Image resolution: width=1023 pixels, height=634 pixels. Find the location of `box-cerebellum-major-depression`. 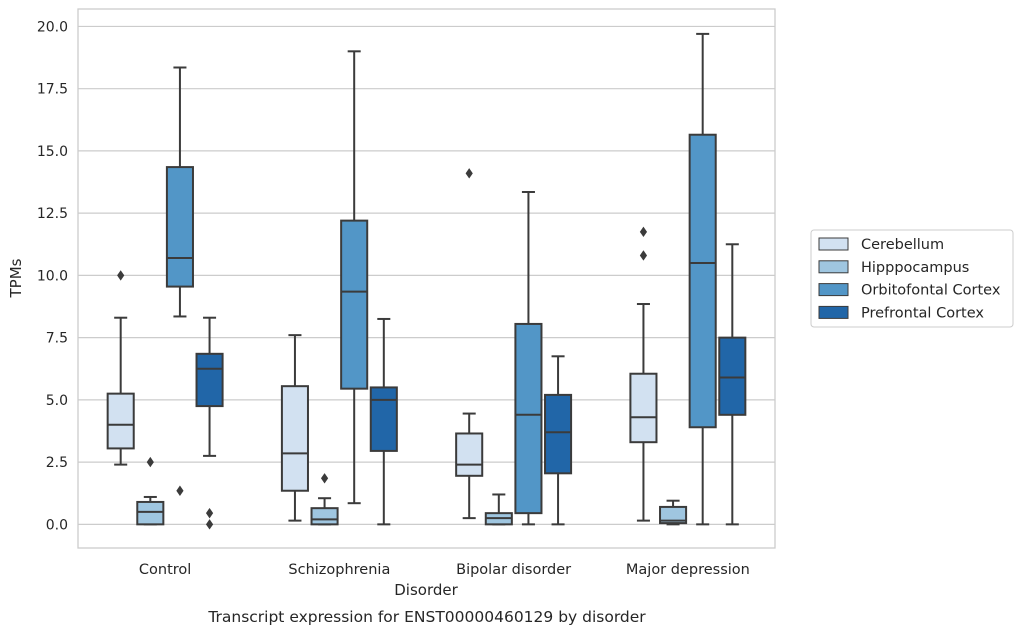

box-cerebellum-major-depression is located at coordinates (643, 374).